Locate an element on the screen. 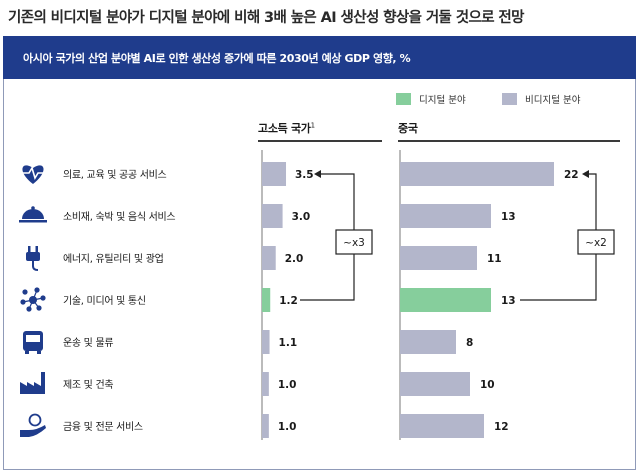 The width and height of the screenshot is (640, 474). panel-title-high-income: 고소득 국가1 is located at coordinates (286, 128).